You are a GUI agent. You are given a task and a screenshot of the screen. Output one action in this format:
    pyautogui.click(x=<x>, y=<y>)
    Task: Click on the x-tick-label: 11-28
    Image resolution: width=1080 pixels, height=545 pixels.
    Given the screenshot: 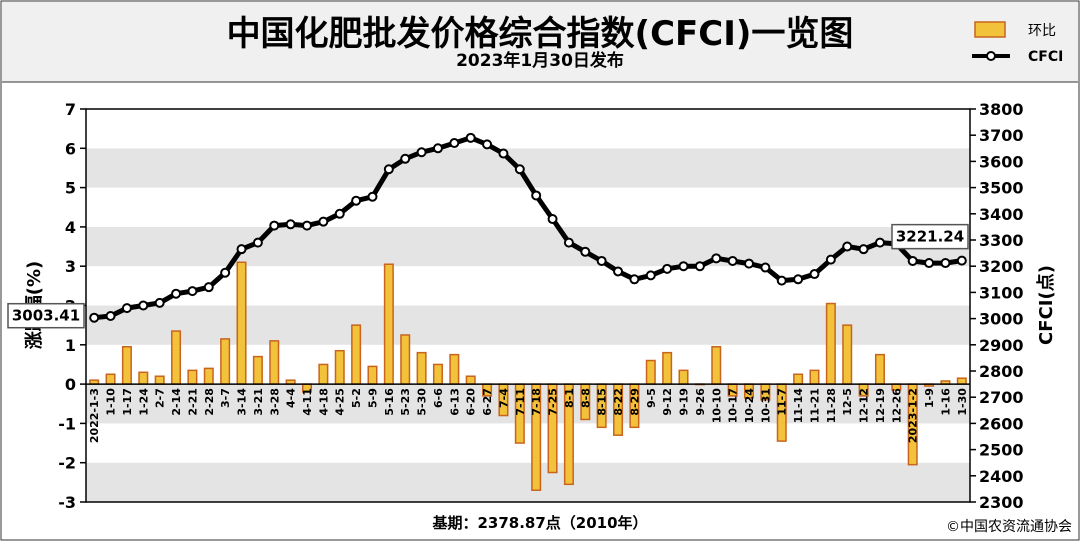 What is the action you would take?
    pyautogui.click(x=831, y=405)
    